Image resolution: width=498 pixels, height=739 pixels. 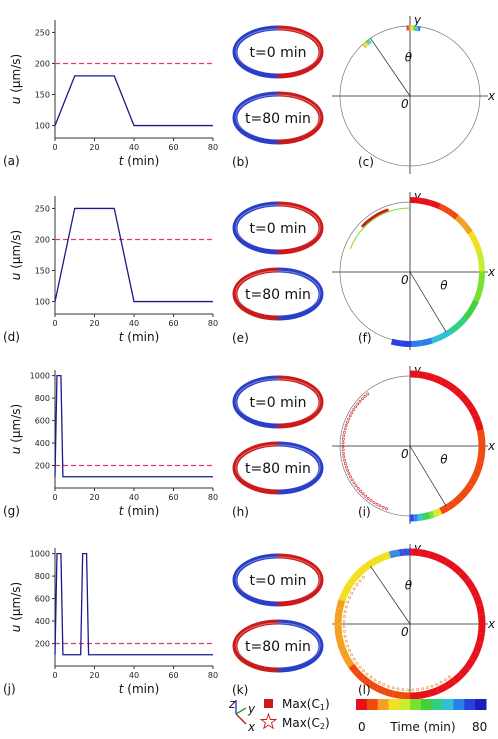 What do you see at coordinates (11, 161) in the screenshot?
I see `panel-label: (a)` at bounding box center [11, 161].